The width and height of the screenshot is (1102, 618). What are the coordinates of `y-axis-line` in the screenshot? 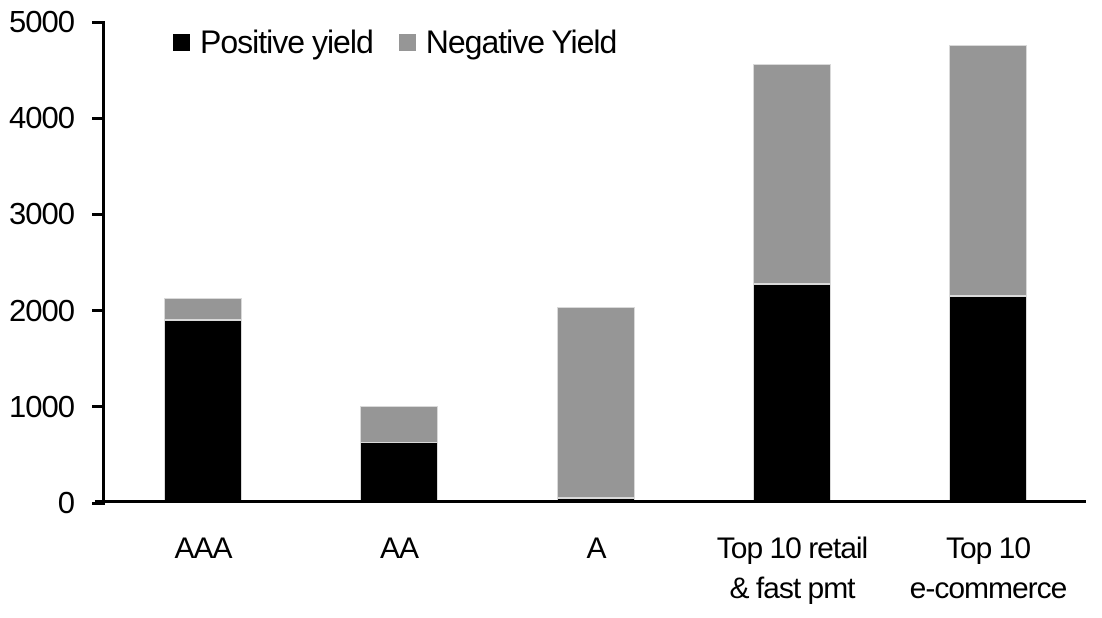 It's located at (103, 263).